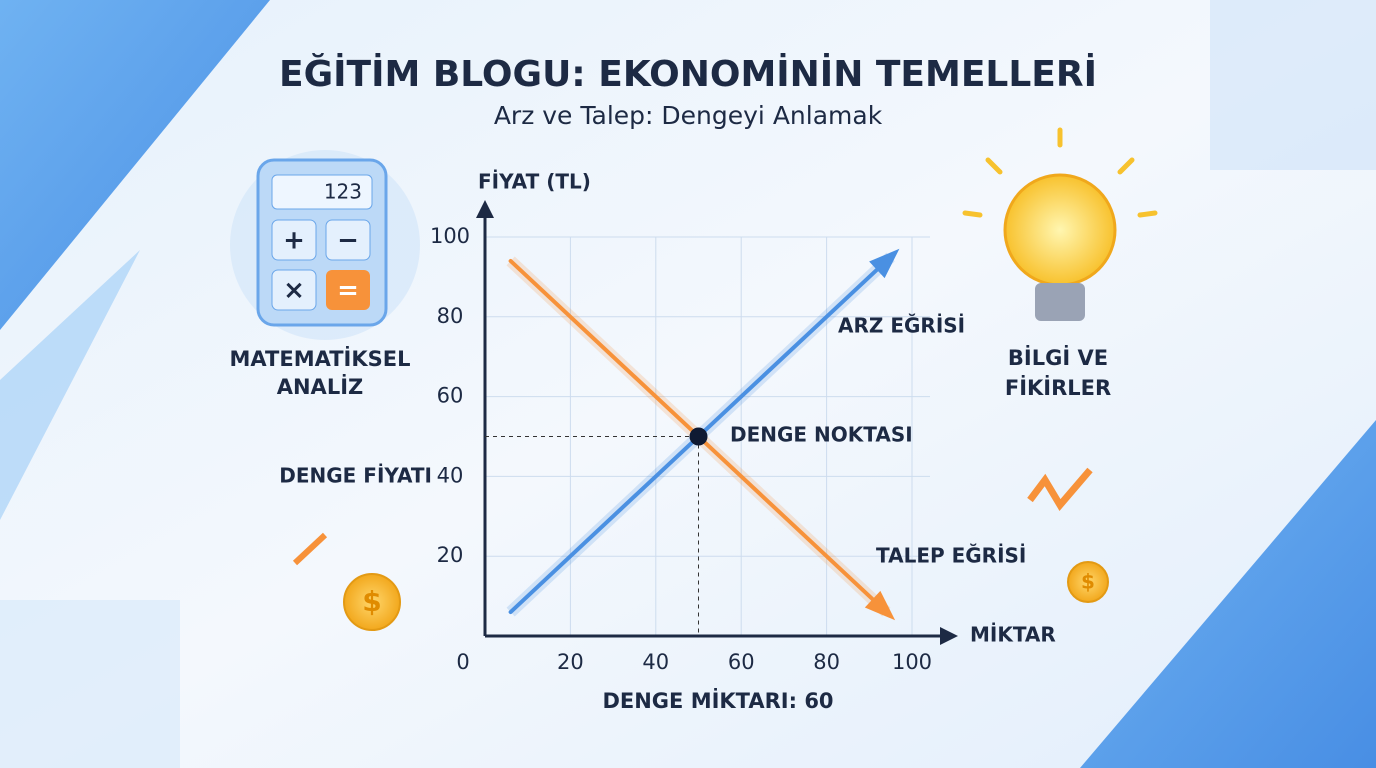 Image resolution: width=1376 pixels, height=768 pixels. Describe the element at coordinates (355, 476) in the screenshot. I see `annotation: DENGE FİYATI` at that location.